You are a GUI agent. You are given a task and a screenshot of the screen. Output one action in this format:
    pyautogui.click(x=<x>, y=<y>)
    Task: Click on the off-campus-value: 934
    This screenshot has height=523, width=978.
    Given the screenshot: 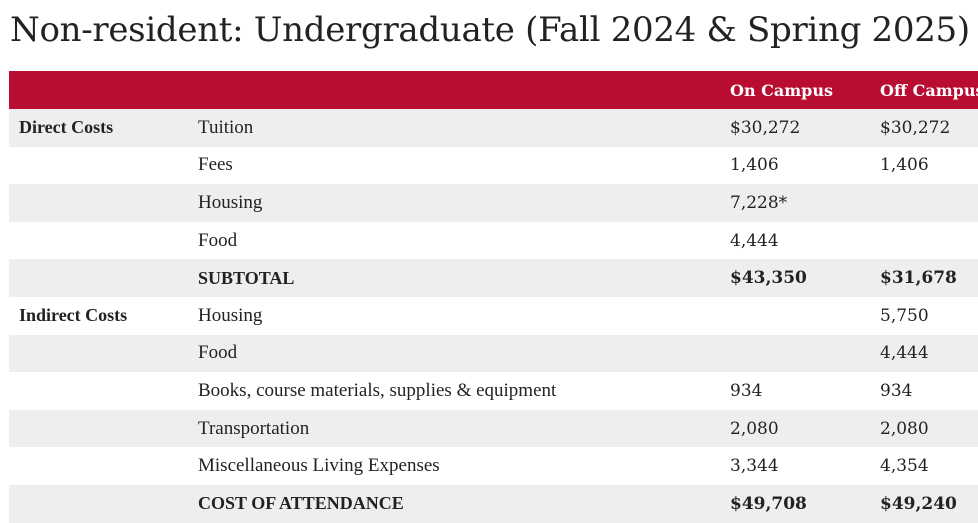 What is the action you would take?
    pyautogui.click(x=896, y=390)
    